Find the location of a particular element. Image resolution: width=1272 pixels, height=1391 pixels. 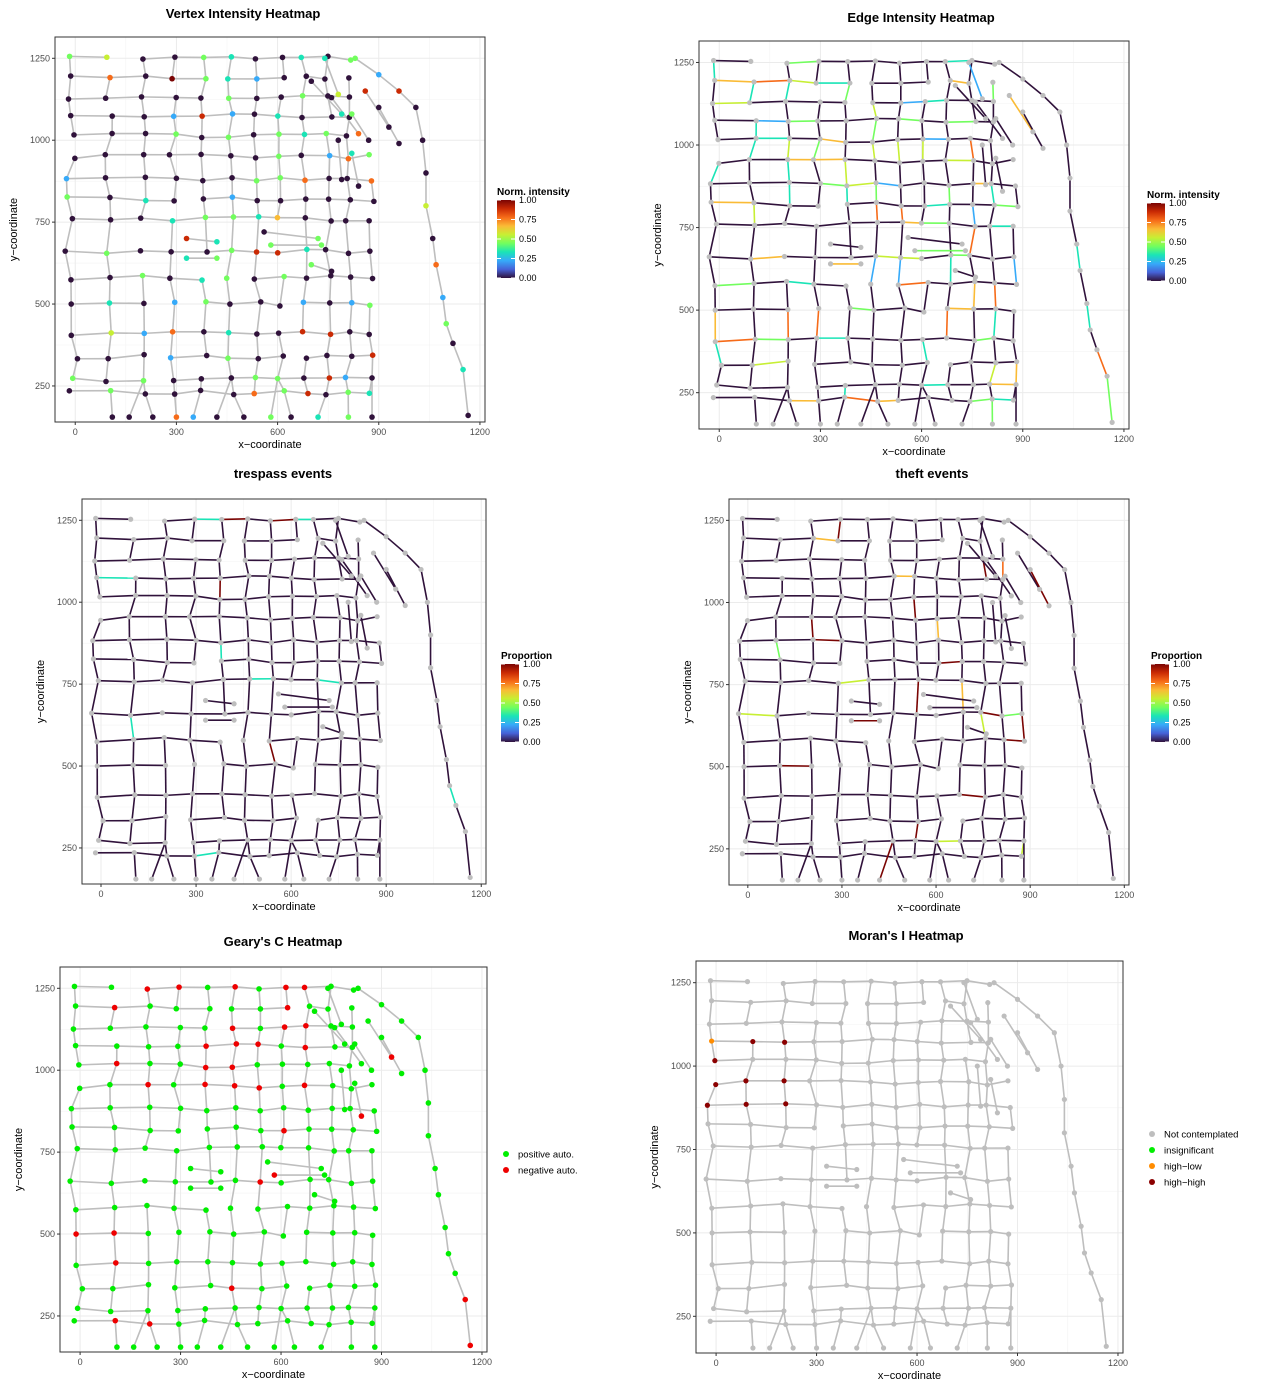

legend: positive auto.negative auto. is located at coordinates (540, 1163).